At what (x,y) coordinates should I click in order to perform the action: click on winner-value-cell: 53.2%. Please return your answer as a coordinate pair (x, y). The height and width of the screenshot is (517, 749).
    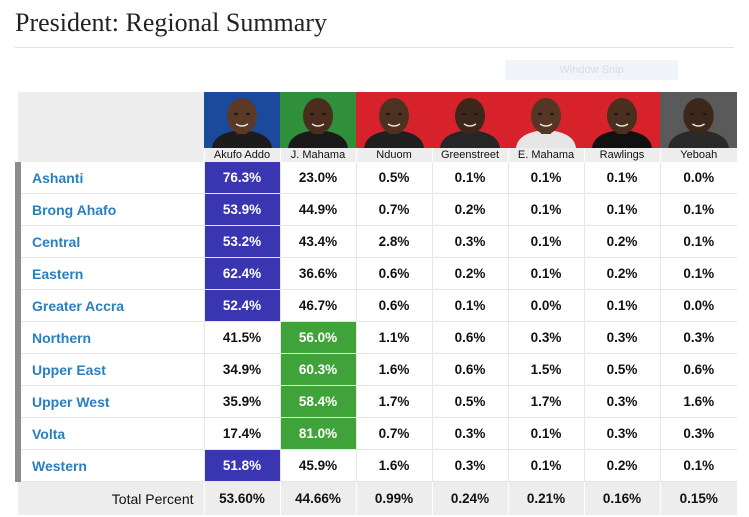
    Looking at the image, I should click on (241, 241).